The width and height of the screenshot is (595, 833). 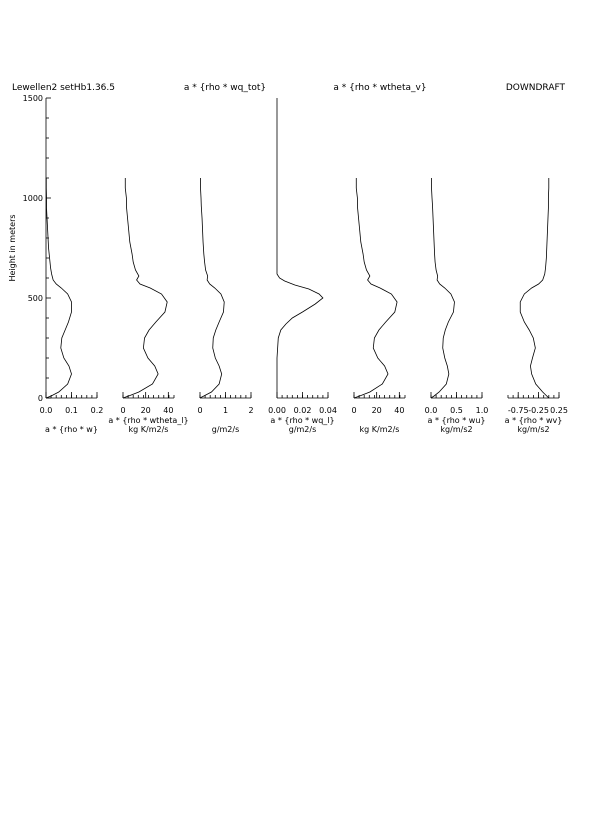 I want to click on panel-5: 0 20 40 kg K/m2/s, so click(x=378, y=306).